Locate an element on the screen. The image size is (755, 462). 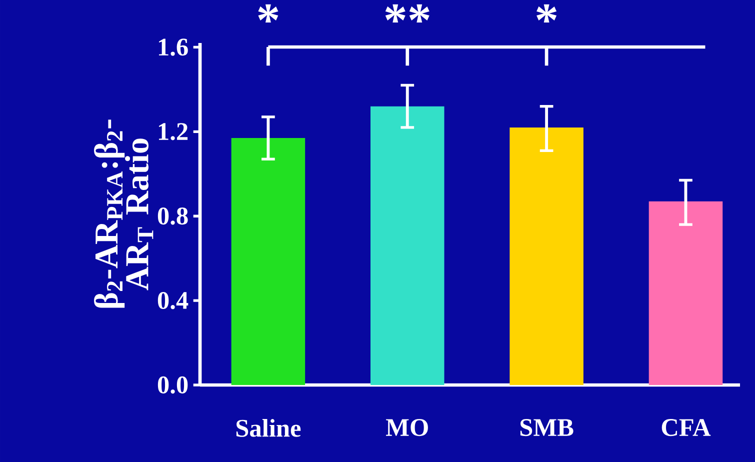
y-tick-label: 1.2 is located at coordinates (173, 131).